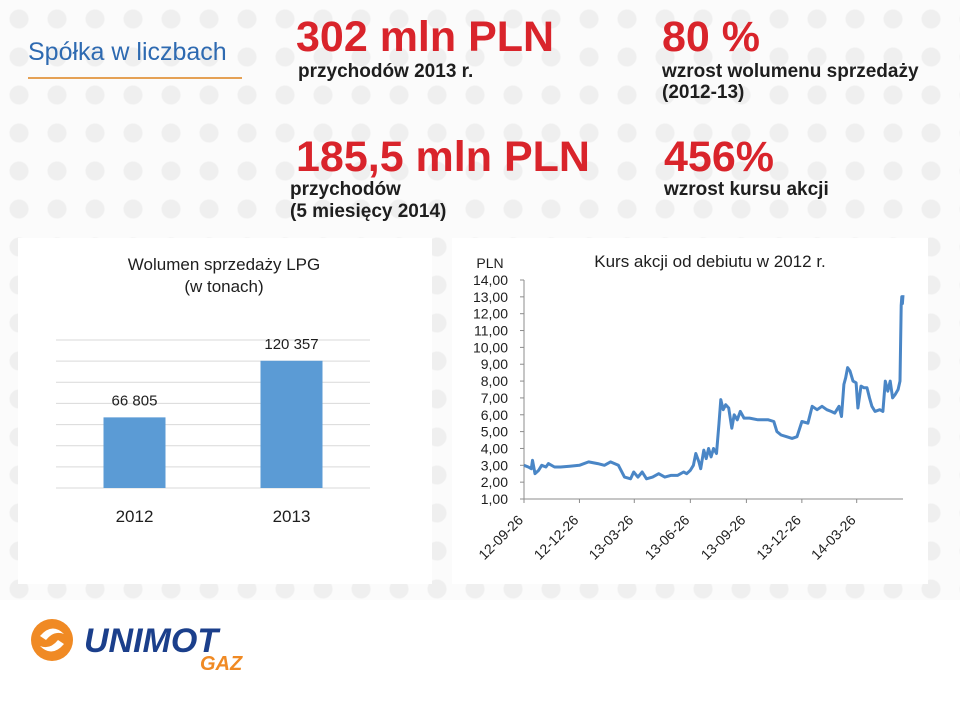  What do you see at coordinates (667, 537) in the screenshot?
I see `share-price-x-tick-label: 13-06-26` at bounding box center [667, 537].